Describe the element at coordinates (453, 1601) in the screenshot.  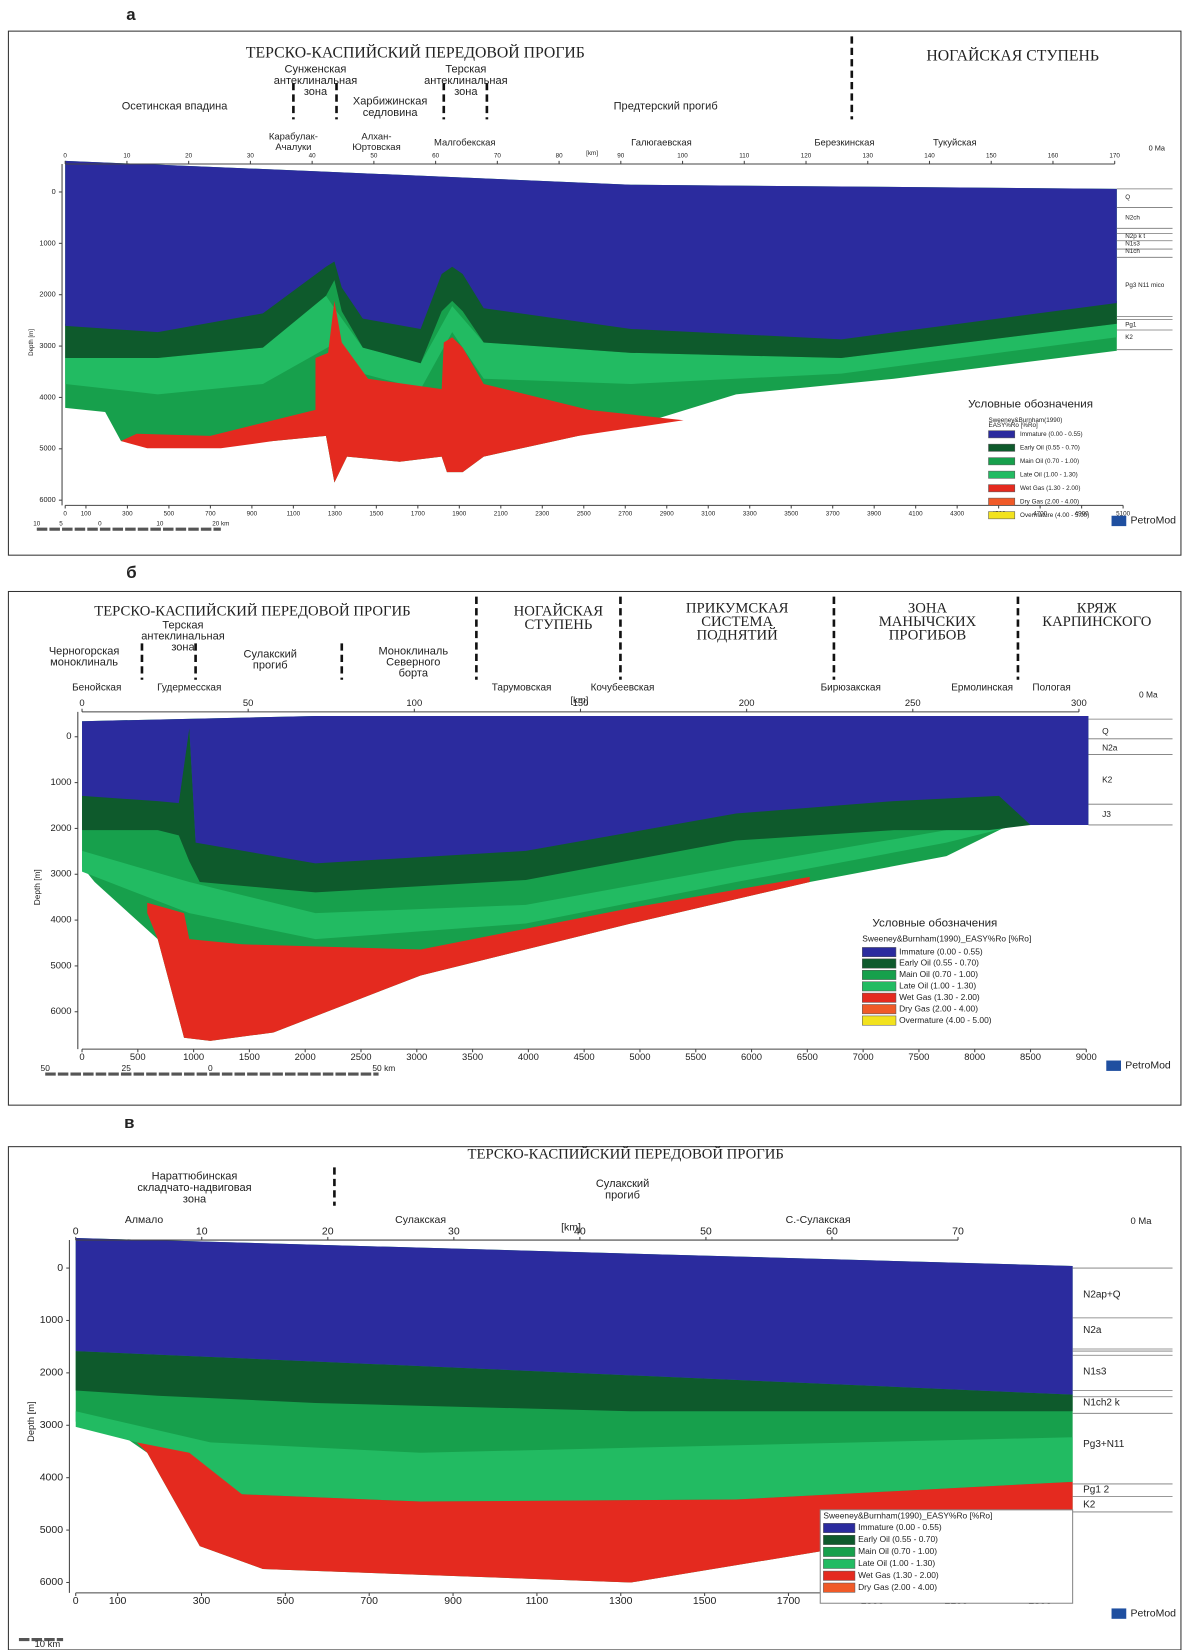
I see `distance-tick-label: 900` at that location.